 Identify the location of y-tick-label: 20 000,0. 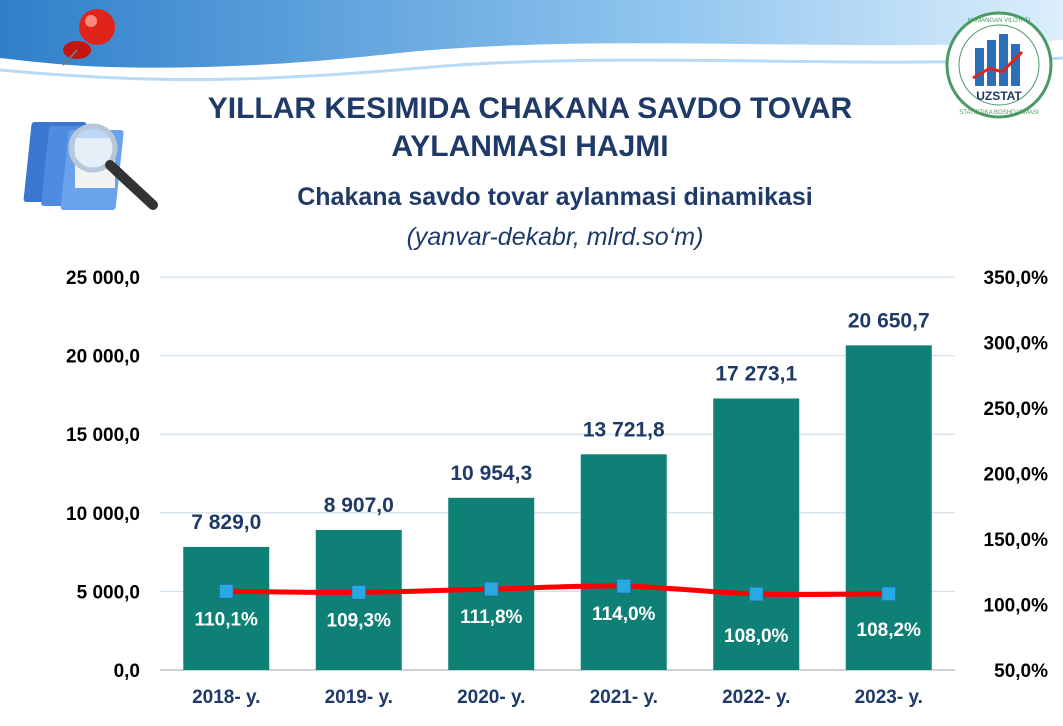
(103, 357).